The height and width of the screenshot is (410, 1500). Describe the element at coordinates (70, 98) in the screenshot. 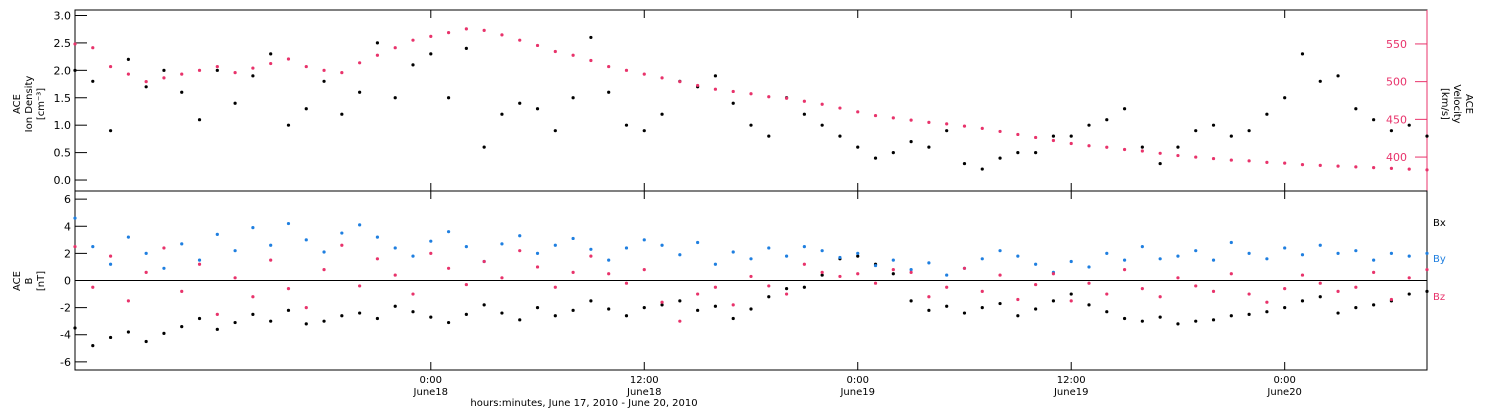

I see `density-axis-ticks: 0.0 0.5 1.0 1.5 2.0 2.5 3.0` at that location.